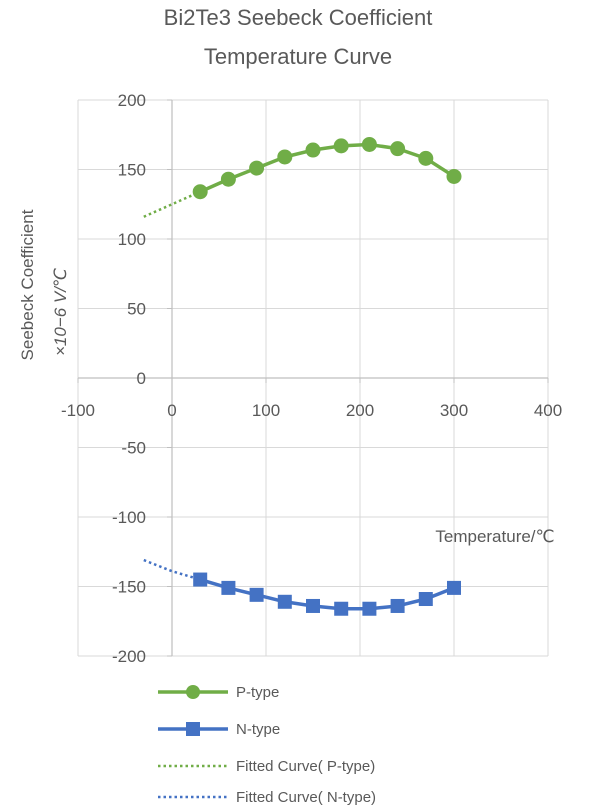  Describe the element at coordinates (129, 517) in the screenshot. I see `y-tick-label: -100` at that location.